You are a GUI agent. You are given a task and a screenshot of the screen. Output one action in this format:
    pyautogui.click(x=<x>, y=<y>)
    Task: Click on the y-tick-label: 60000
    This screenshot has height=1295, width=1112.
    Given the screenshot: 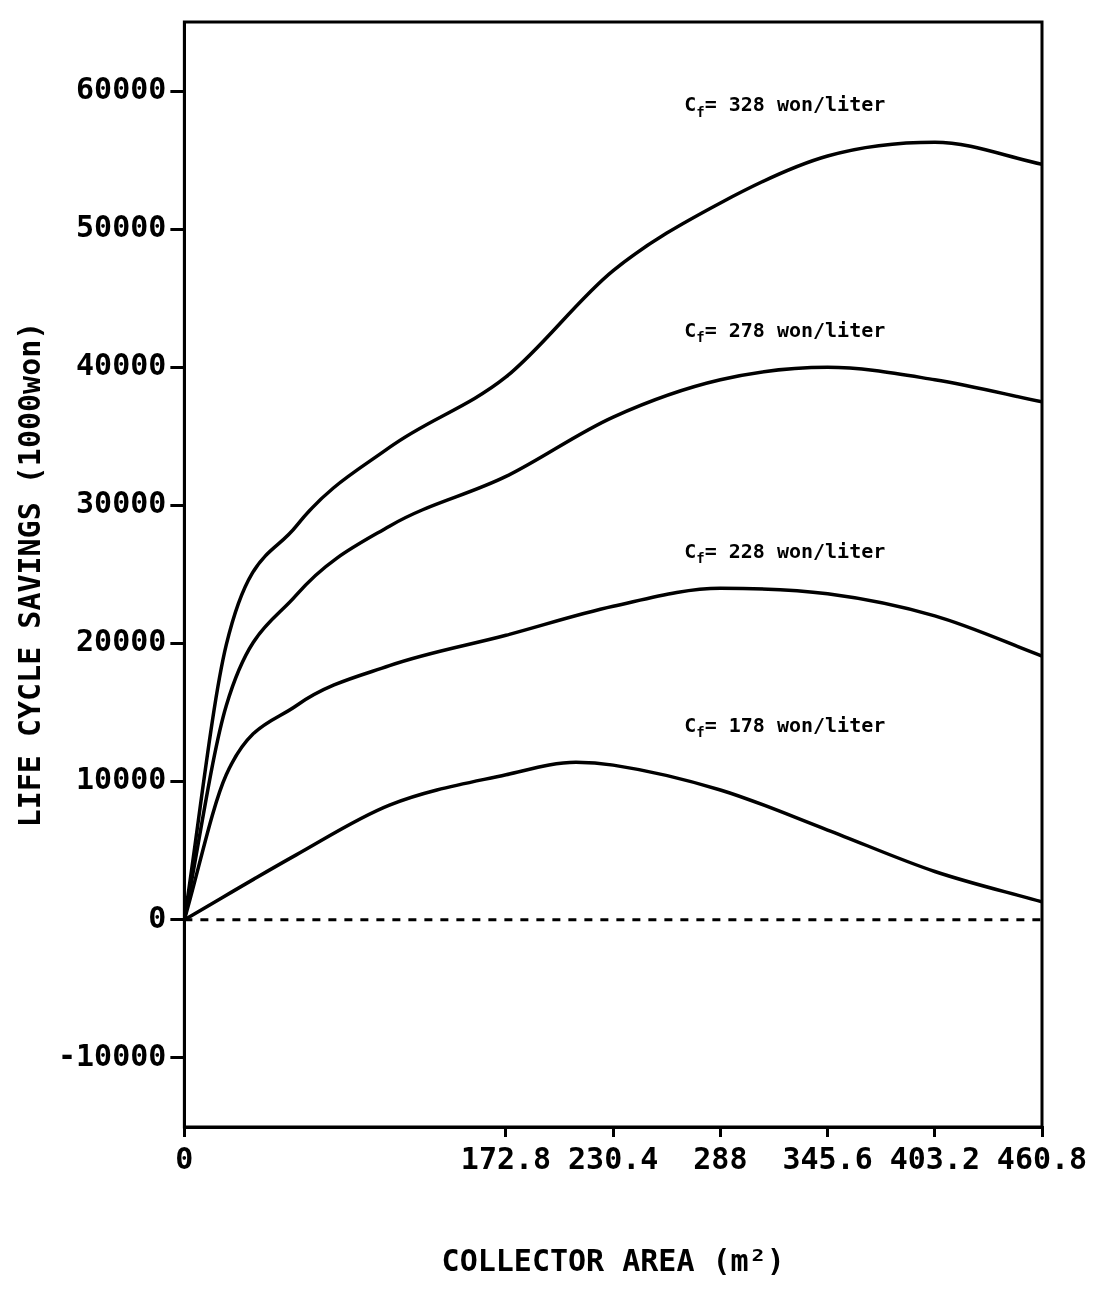 What is the action you would take?
    pyautogui.click(x=121, y=88)
    